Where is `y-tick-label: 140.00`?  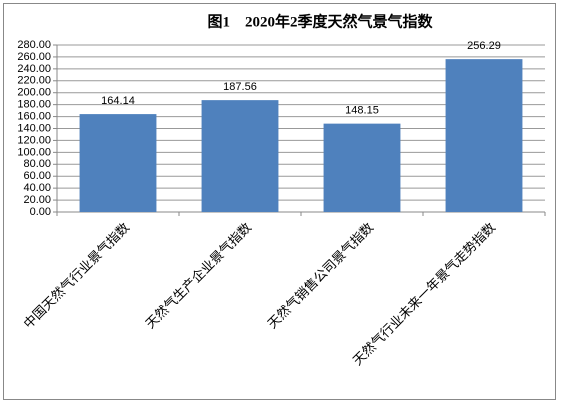 y-tick-label: 140.00 is located at coordinates (34, 128).